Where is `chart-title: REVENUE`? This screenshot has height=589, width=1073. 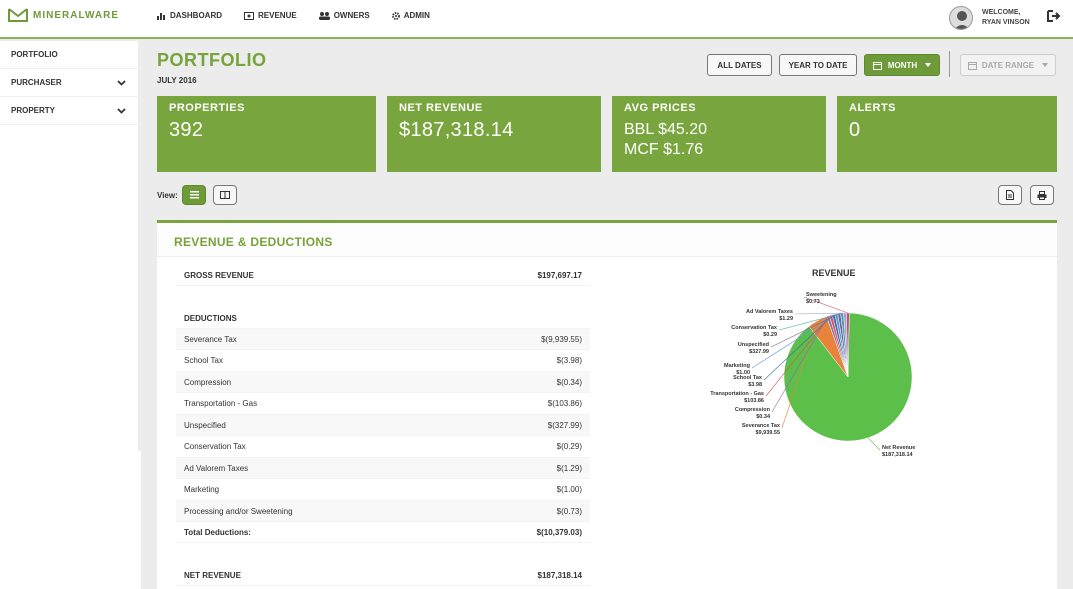 chart-title: REVENUE is located at coordinates (834, 273).